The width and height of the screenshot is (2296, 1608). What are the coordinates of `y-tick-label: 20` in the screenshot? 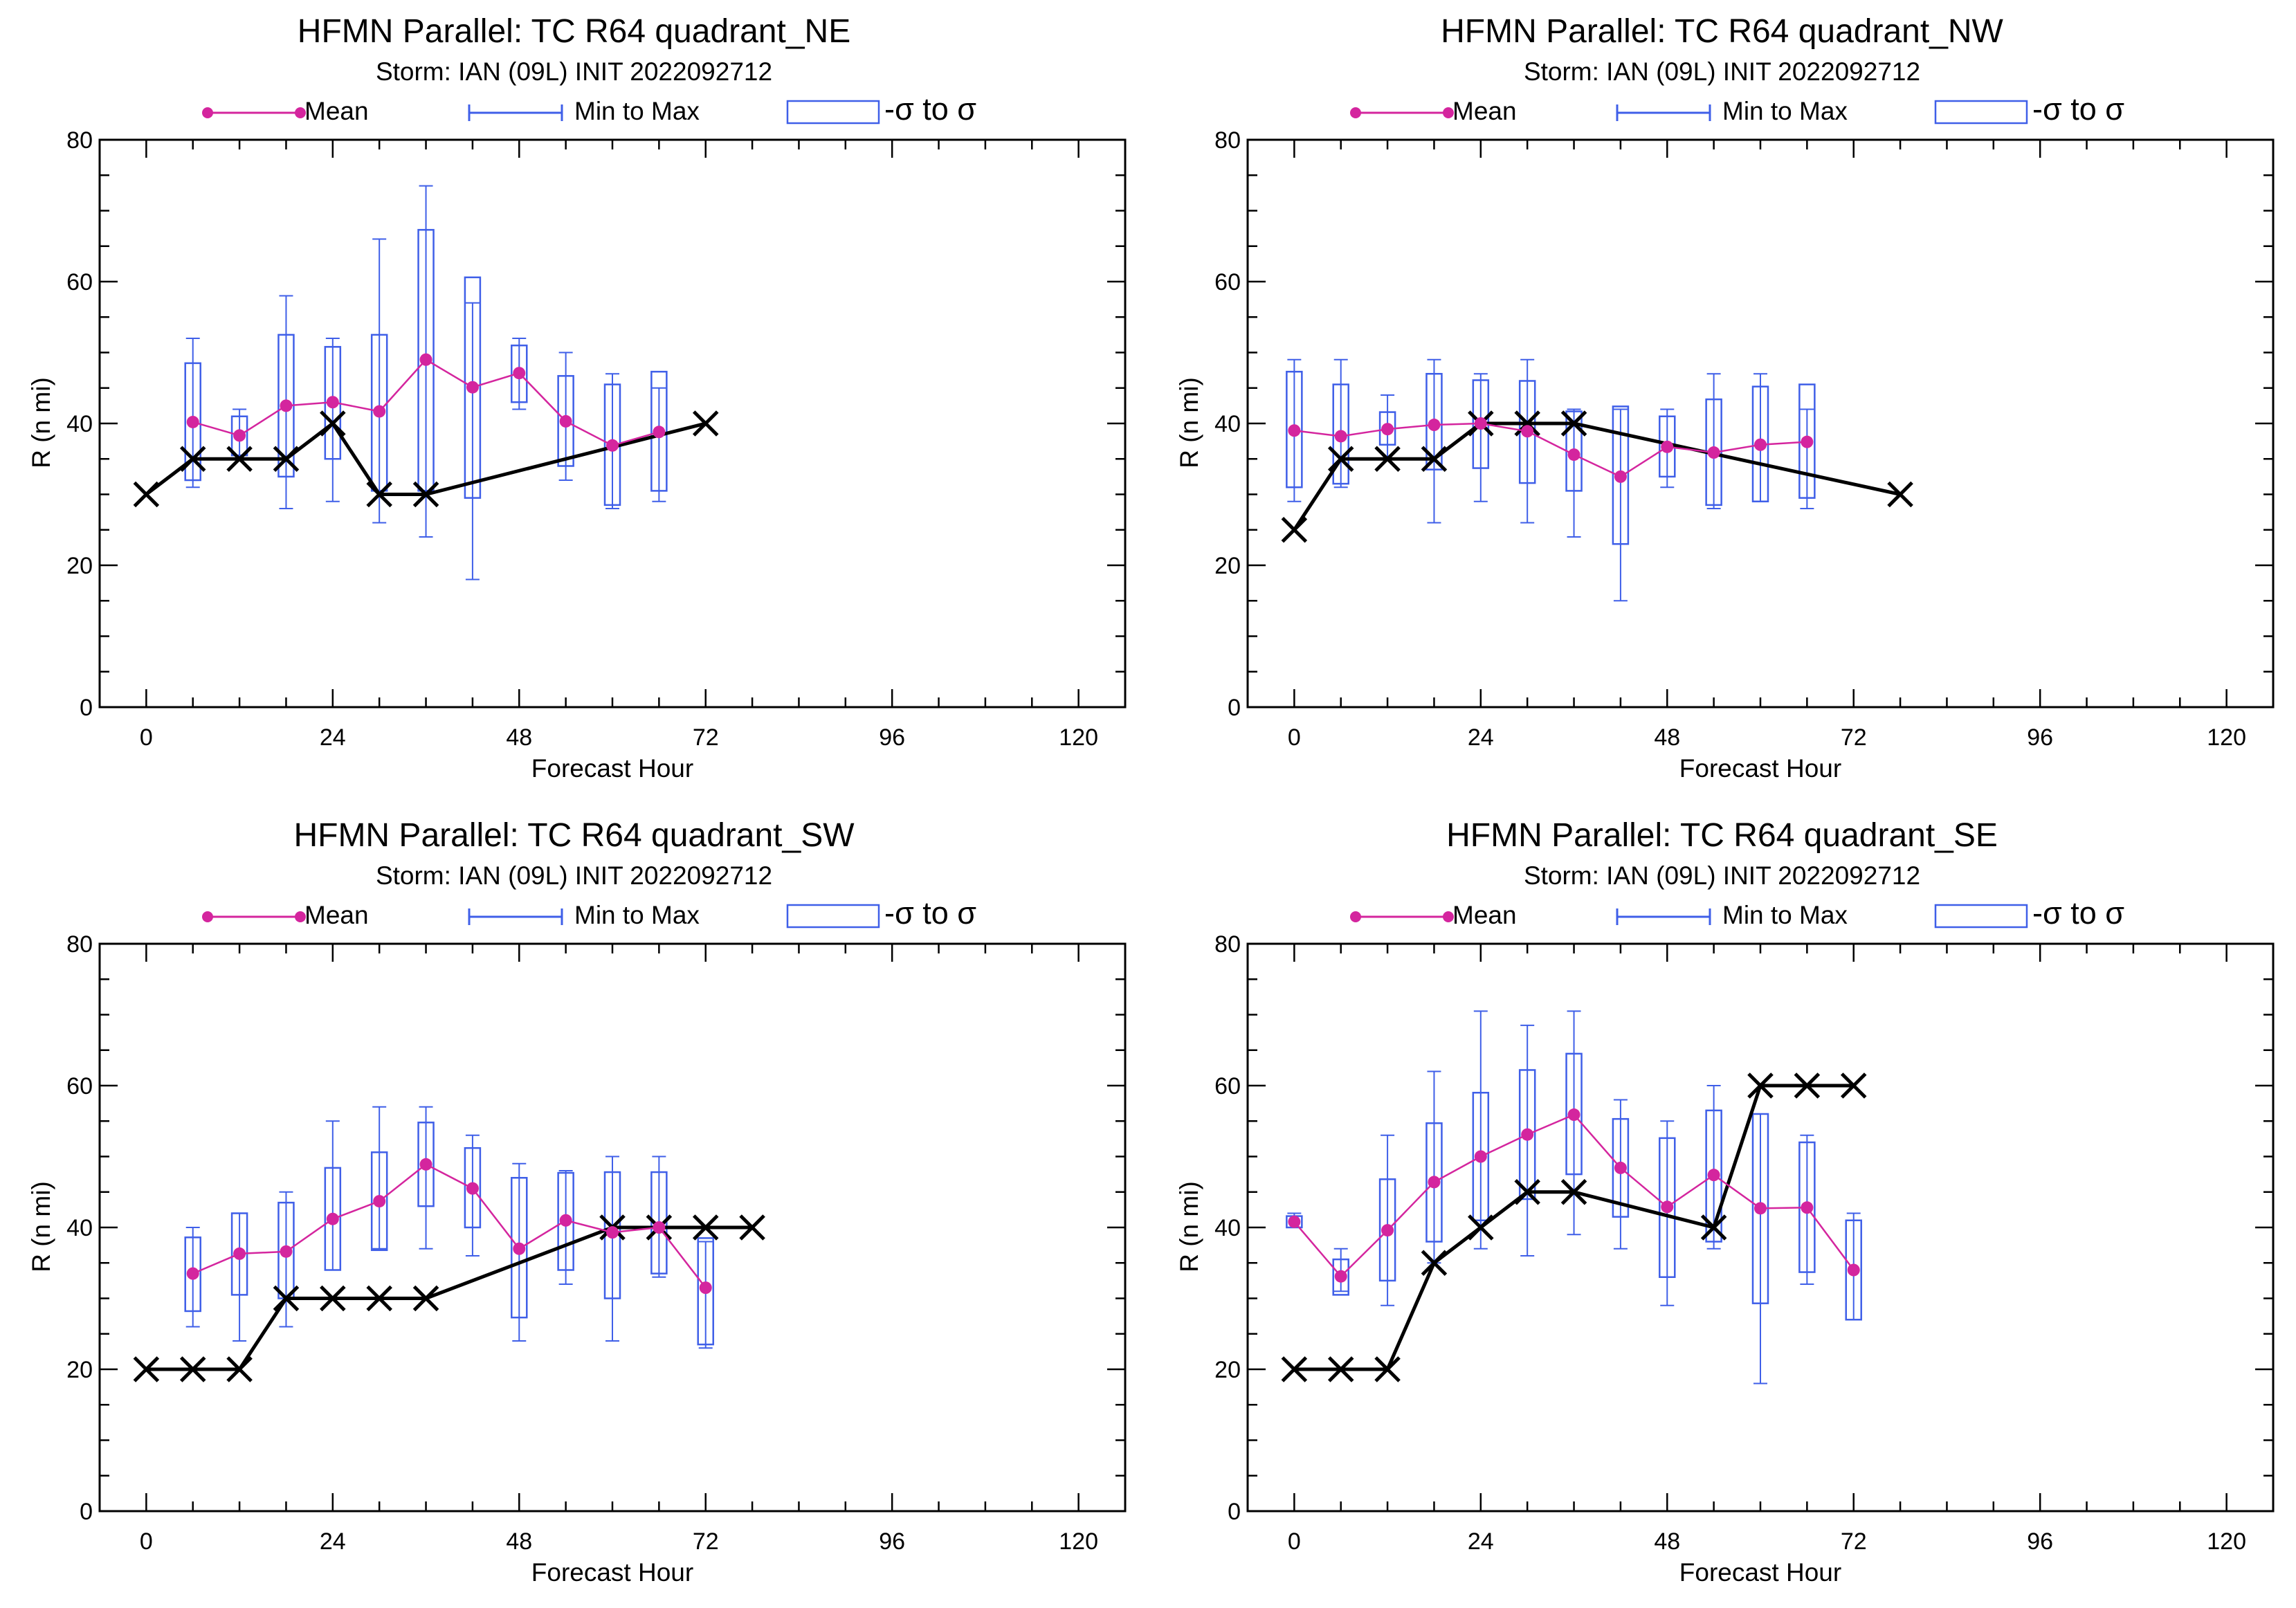 It's located at (79, 1370).